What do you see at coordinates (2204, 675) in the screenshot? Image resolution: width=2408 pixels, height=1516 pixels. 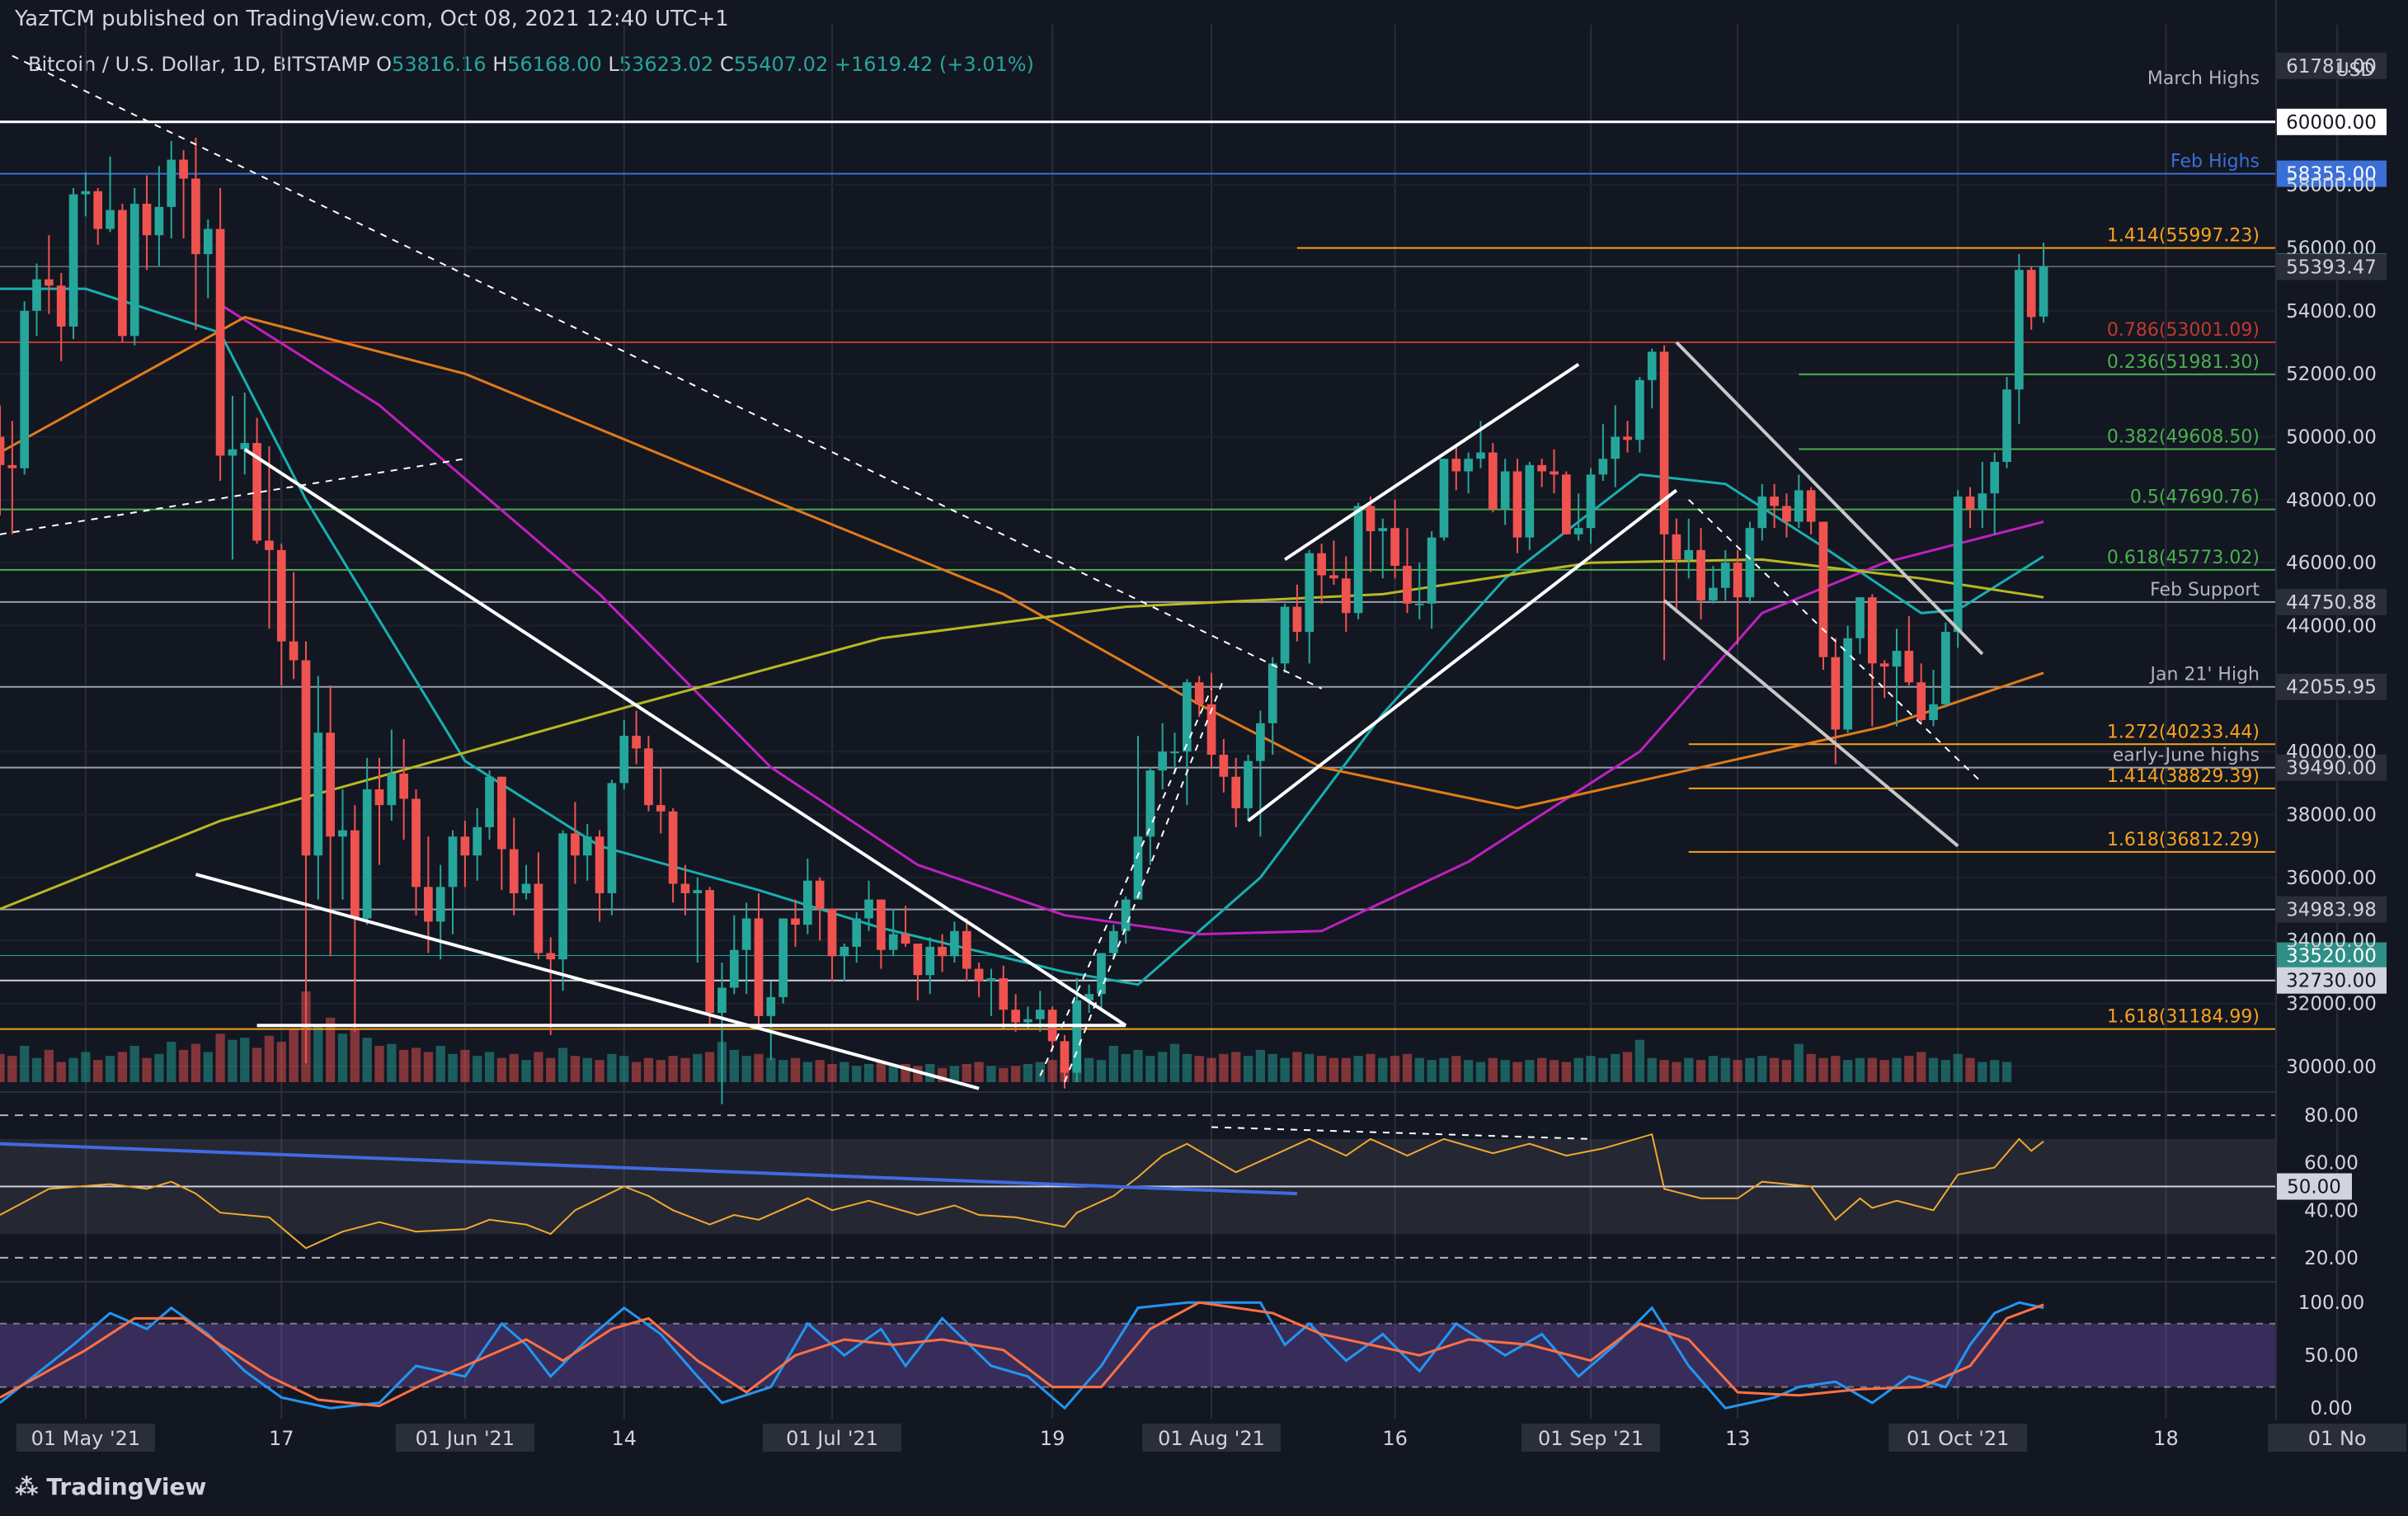 I see `level-text: Jan 21' High` at bounding box center [2204, 675].